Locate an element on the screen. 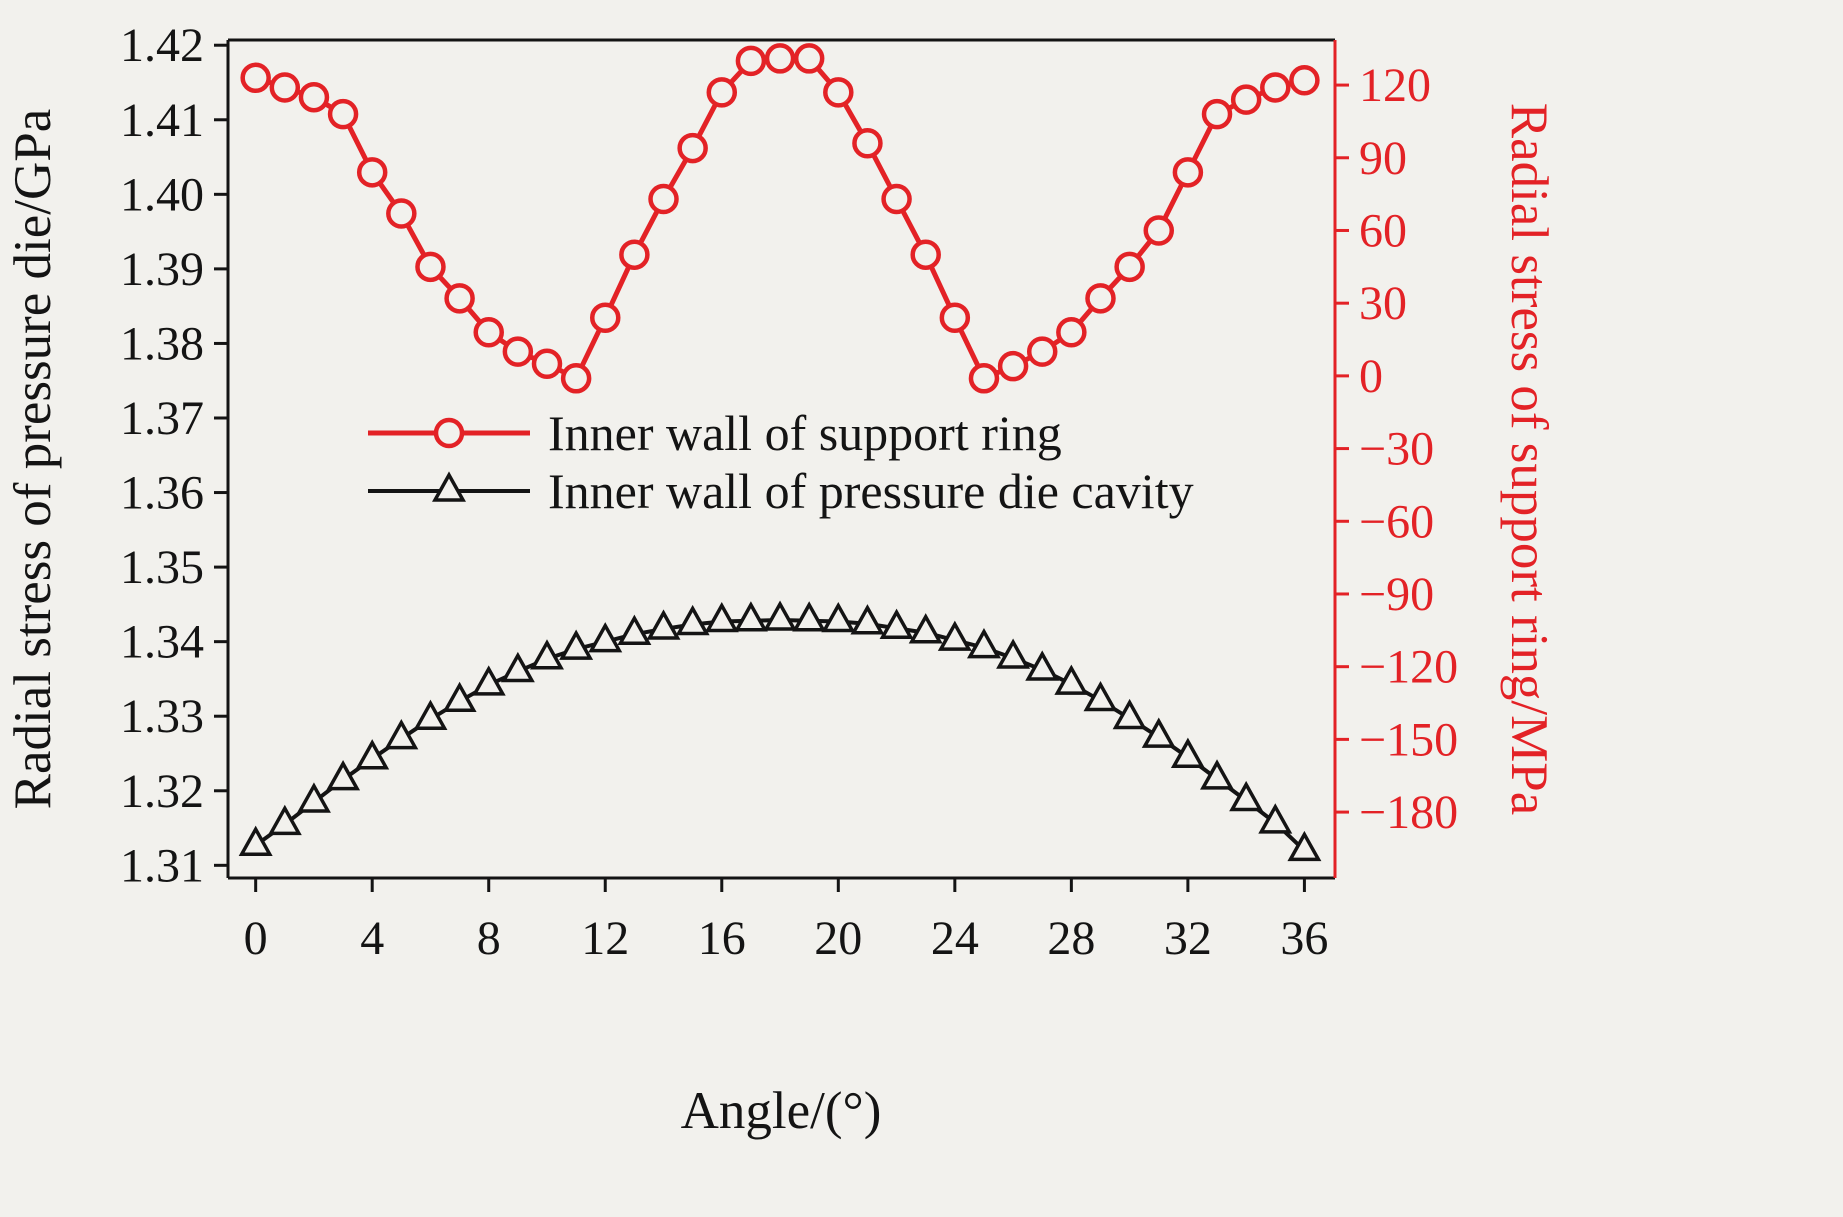 The image size is (1843, 1217). x-tick-label: 20 is located at coordinates (838, 938).